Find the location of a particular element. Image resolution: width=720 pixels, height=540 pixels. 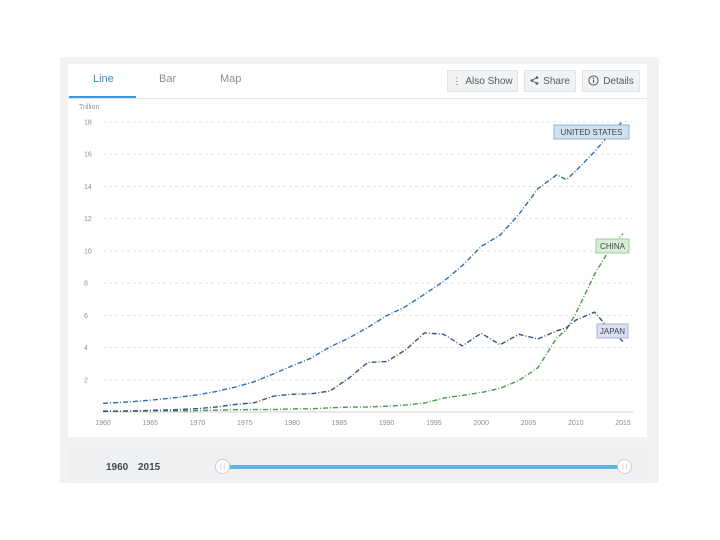

start-year: 1960 is located at coordinates (117, 467).